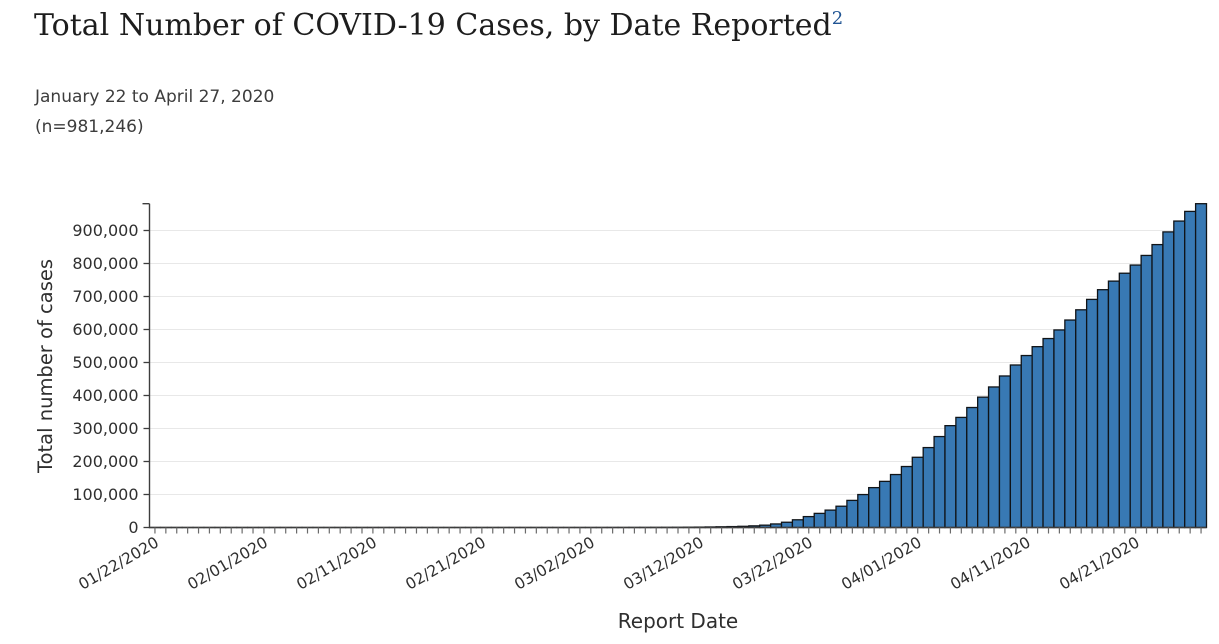  Describe the element at coordinates (119, 563) in the screenshot. I see `x-tick-label: 01/22/2020` at that location.